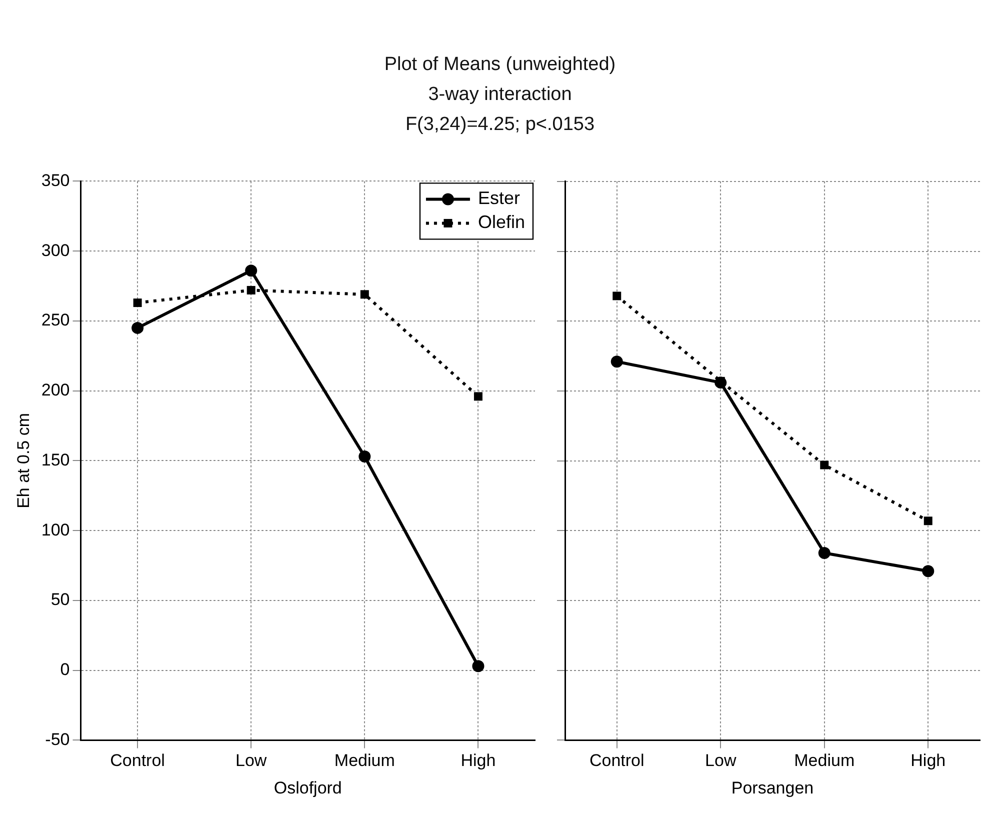  Describe the element at coordinates (55, 460) in the screenshot. I see `y-tick-label: 150` at that location.